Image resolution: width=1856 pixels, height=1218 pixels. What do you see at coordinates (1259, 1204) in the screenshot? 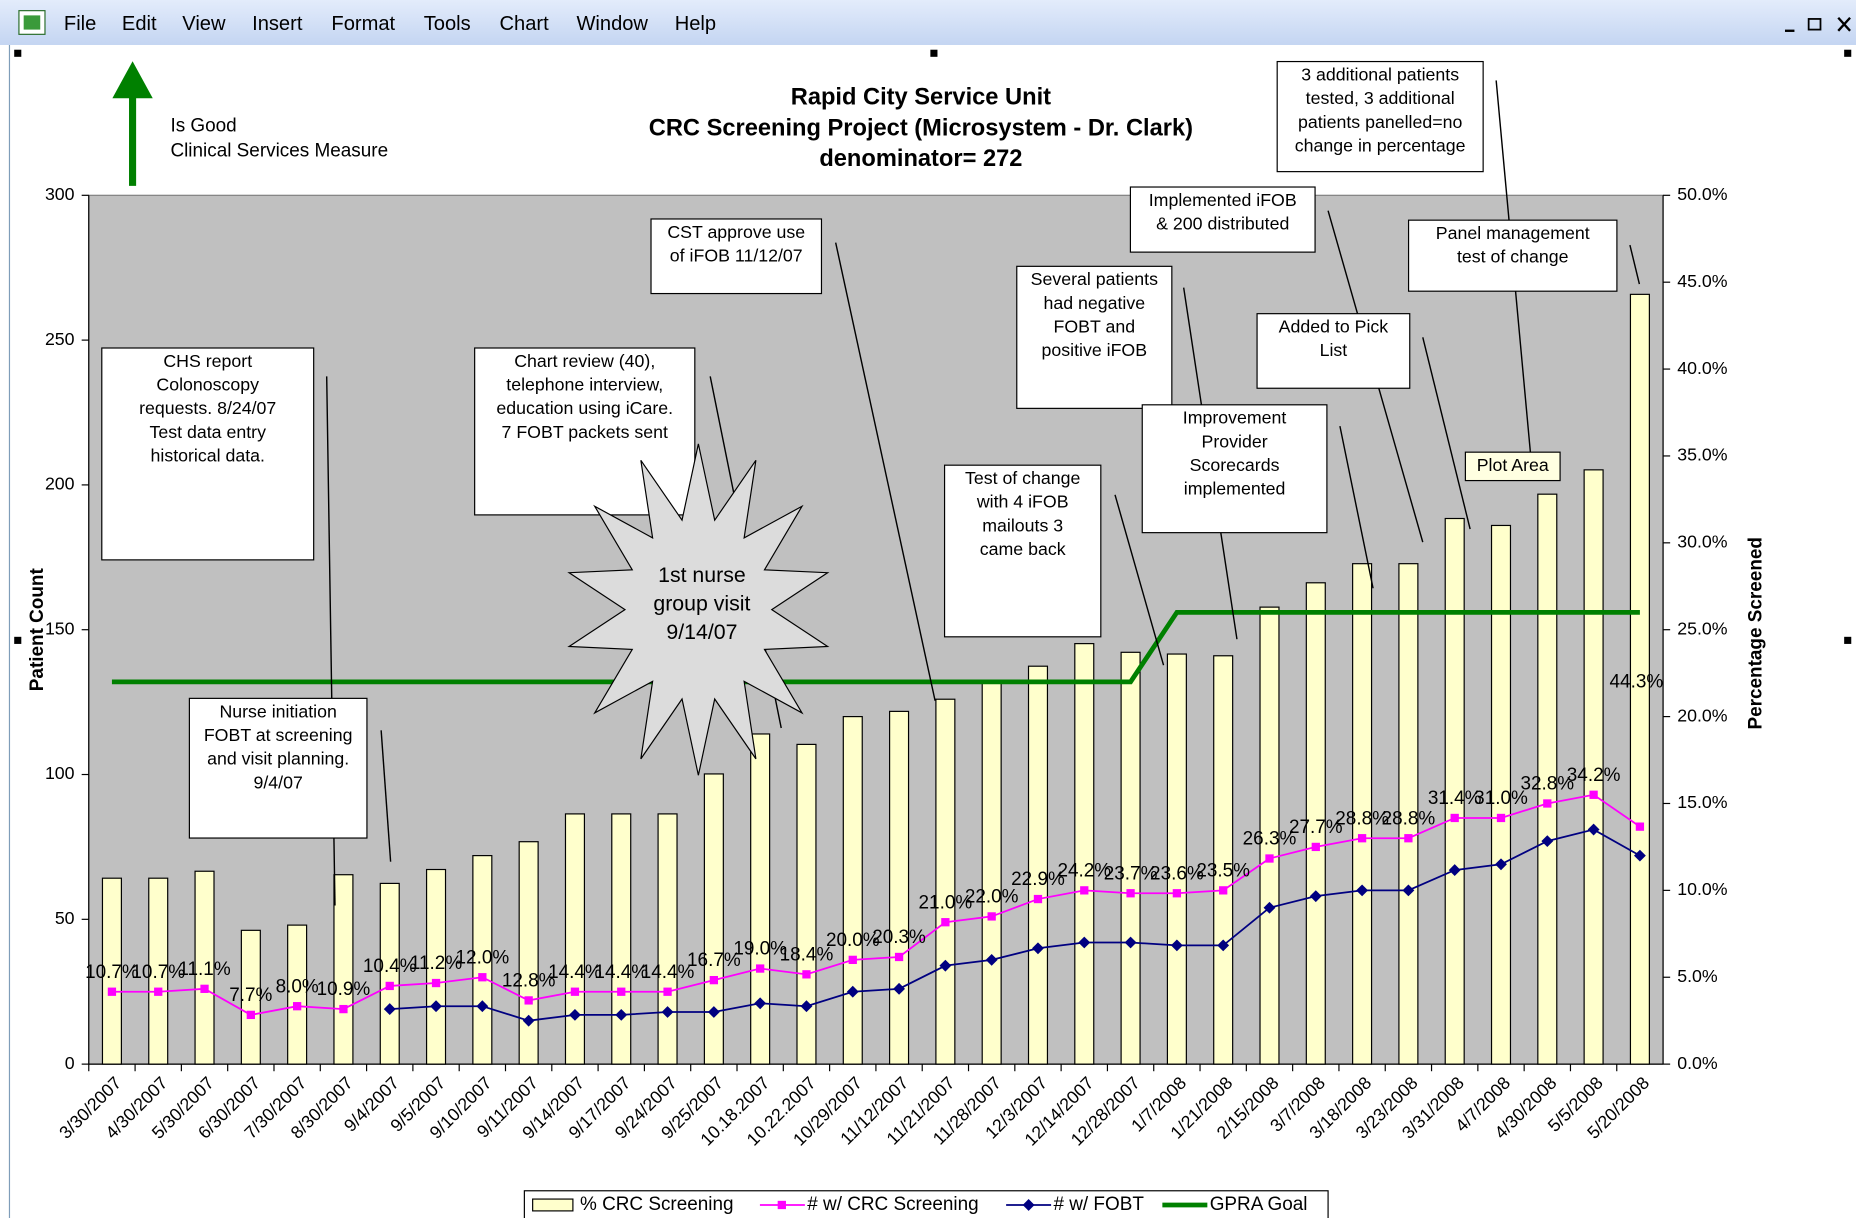
I see `legend-label: GPRA Goal` at bounding box center [1259, 1204].